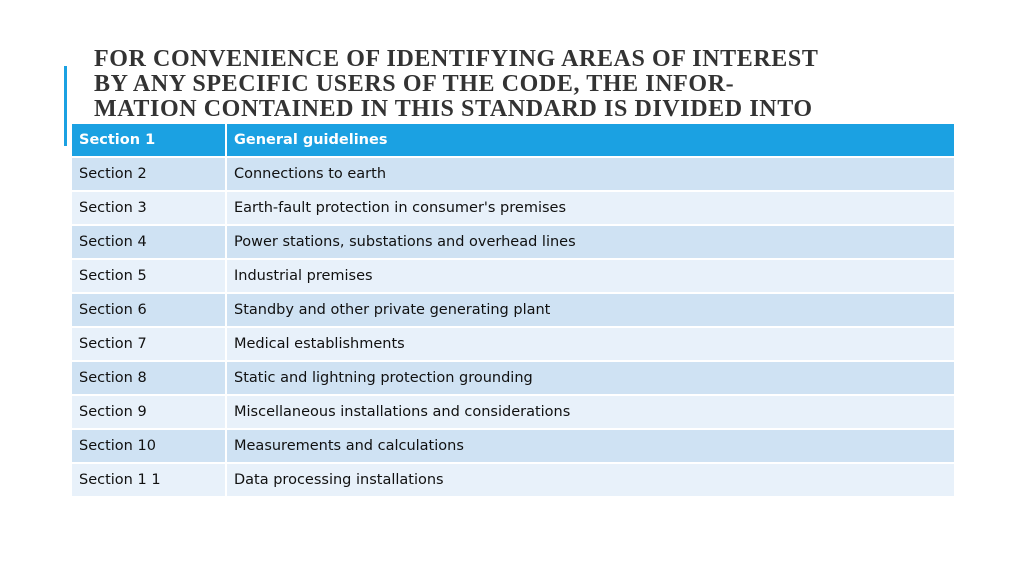  I want to click on table-header-row: Section 1 General guidelines, so click(513, 141).